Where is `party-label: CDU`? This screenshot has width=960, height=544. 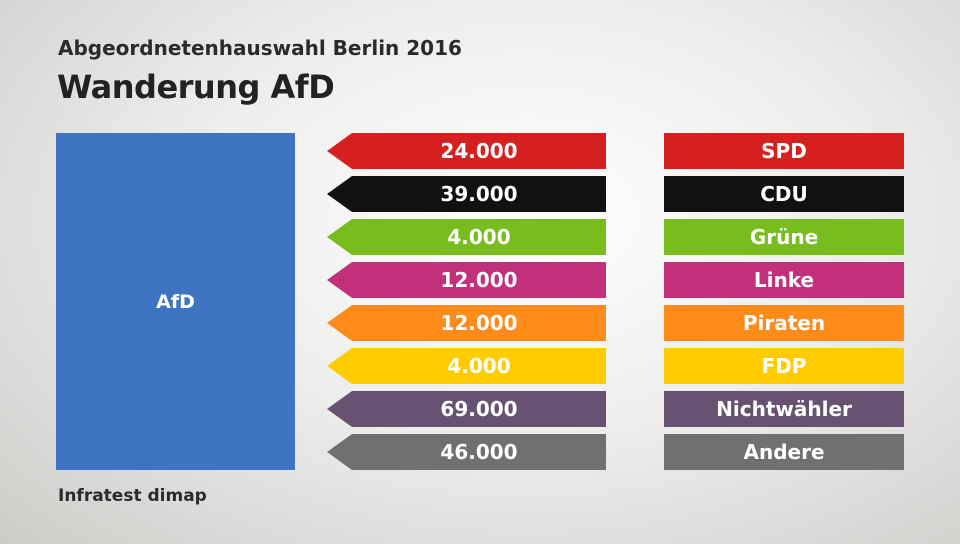 party-label: CDU is located at coordinates (784, 194).